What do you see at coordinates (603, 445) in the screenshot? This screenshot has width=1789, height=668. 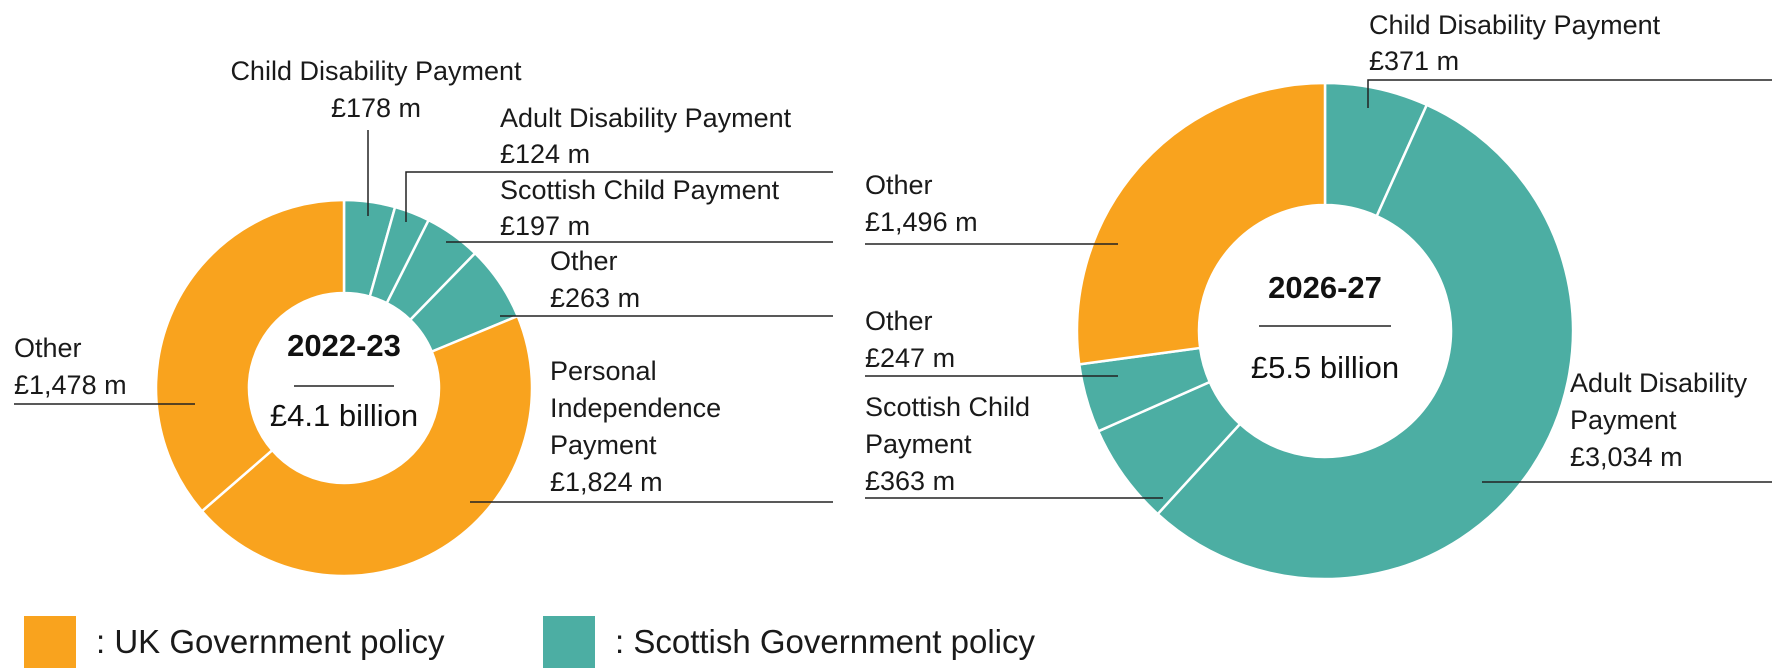 I see `donut-1-label-5-line-3: Payment` at bounding box center [603, 445].